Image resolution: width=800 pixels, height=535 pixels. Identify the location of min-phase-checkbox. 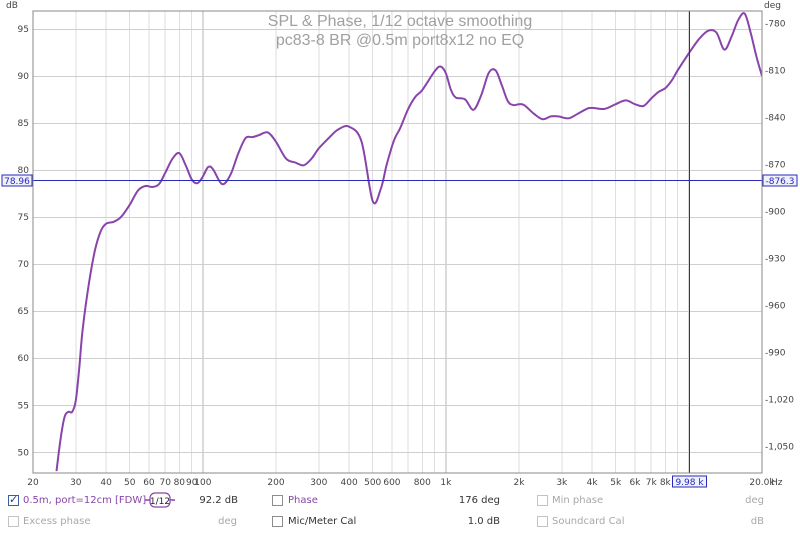
(542, 500).